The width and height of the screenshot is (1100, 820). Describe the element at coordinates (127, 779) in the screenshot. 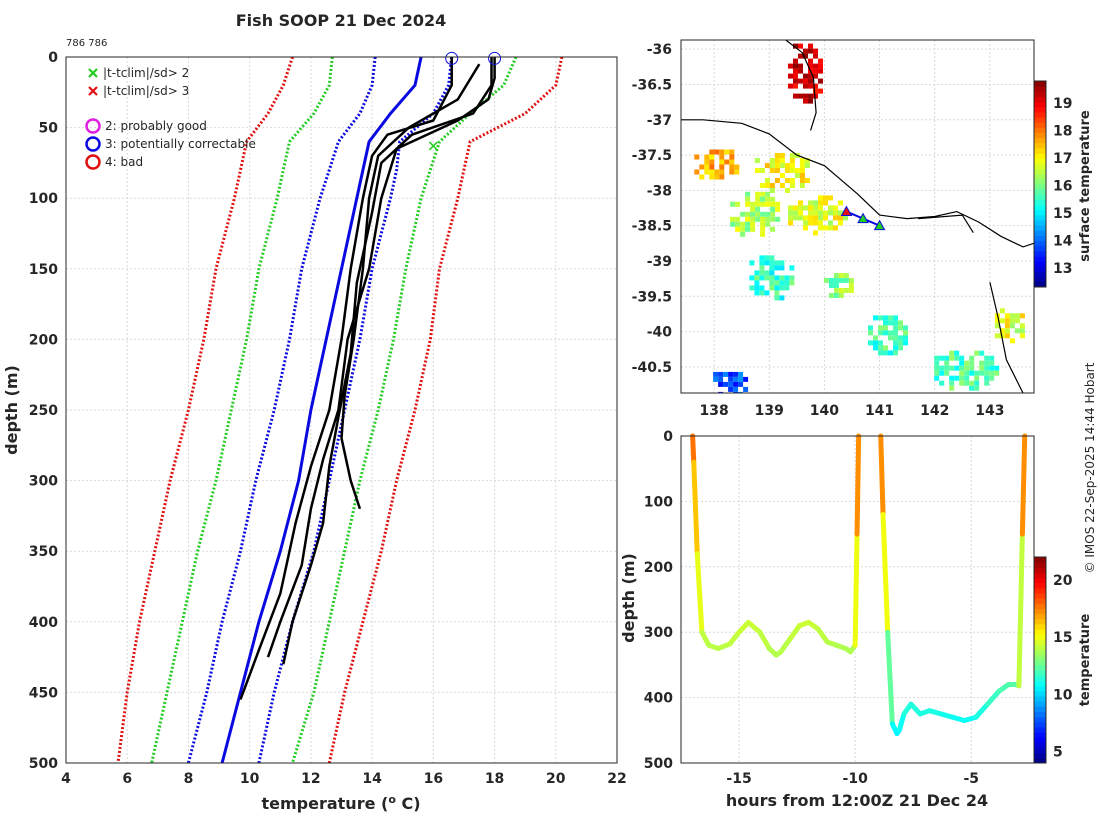

I see `x-tick-label: 6` at that location.